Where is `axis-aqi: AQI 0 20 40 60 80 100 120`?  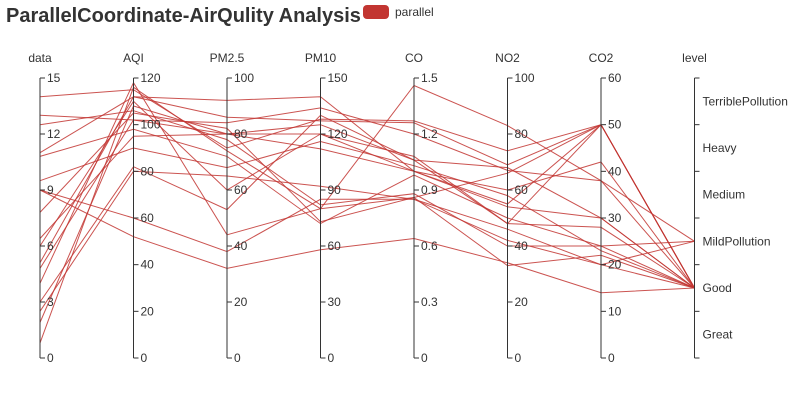
axis-aqi: AQI 0 20 40 60 80 100 120 is located at coordinates (142, 208).